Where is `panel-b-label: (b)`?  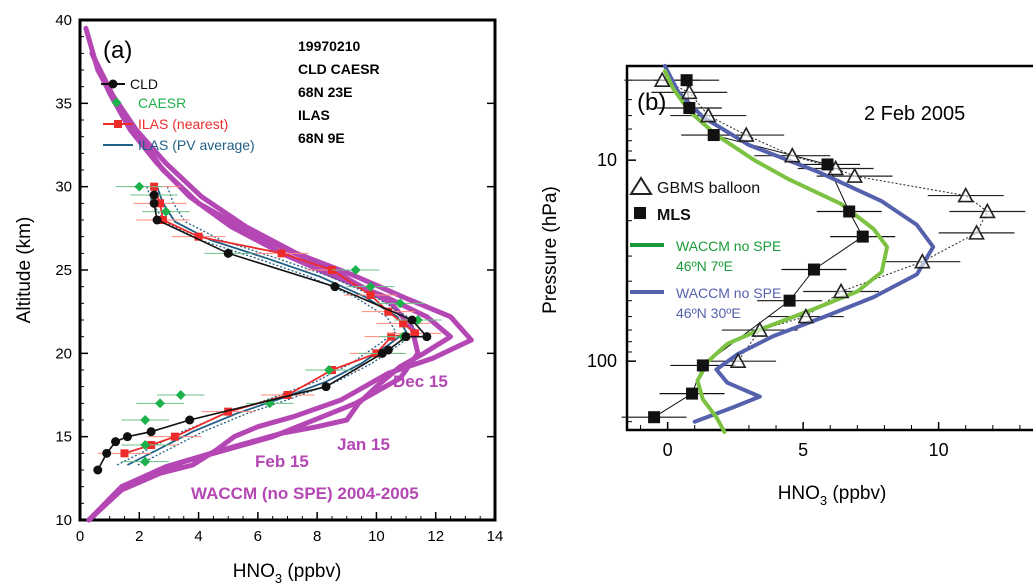
panel-b-label: (b) is located at coordinates (651, 102).